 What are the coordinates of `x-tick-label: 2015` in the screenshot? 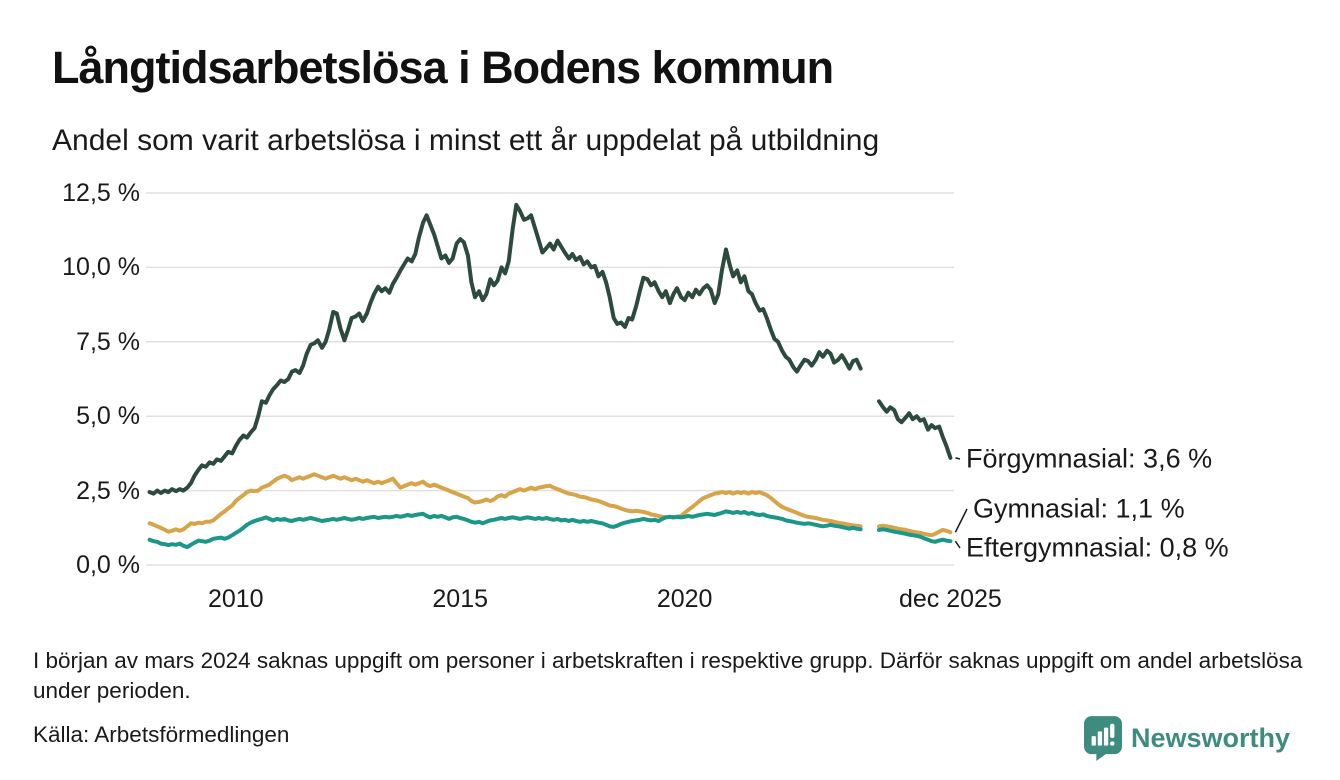 It's located at (460, 599).